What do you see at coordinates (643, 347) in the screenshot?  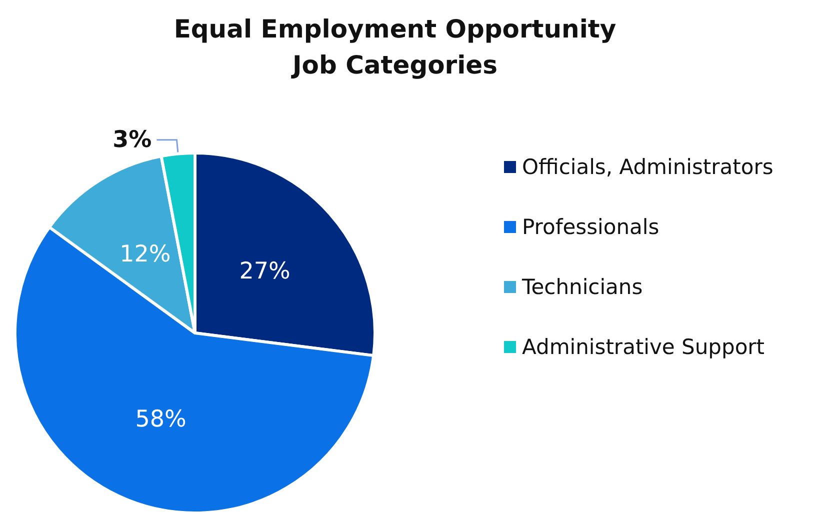 I see `legend-label: Administrative Support` at bounding box center [643, 347].